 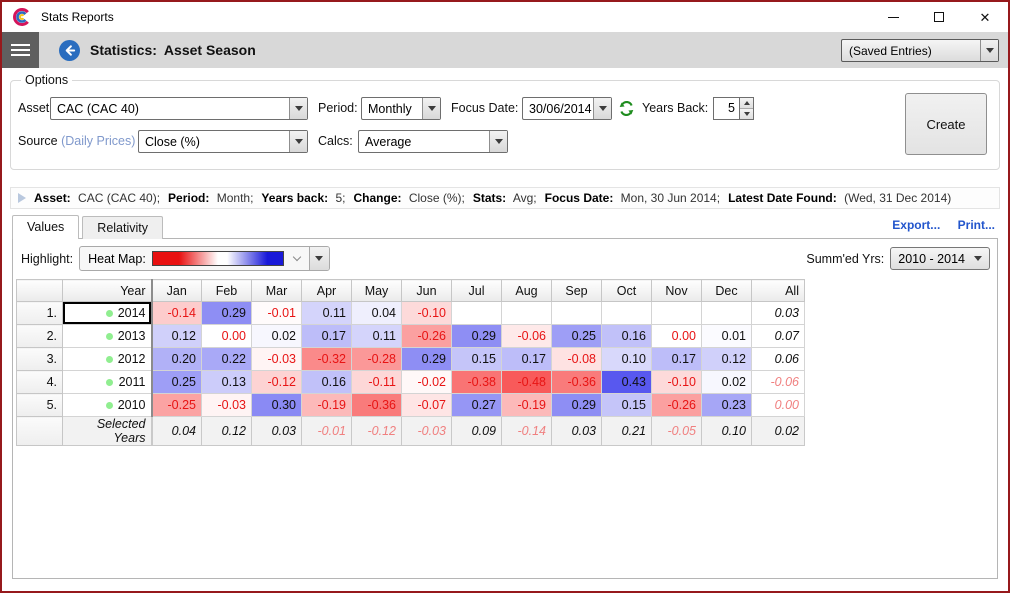 I want to click on value-cell: 0.43, so click(x=626, y=382).